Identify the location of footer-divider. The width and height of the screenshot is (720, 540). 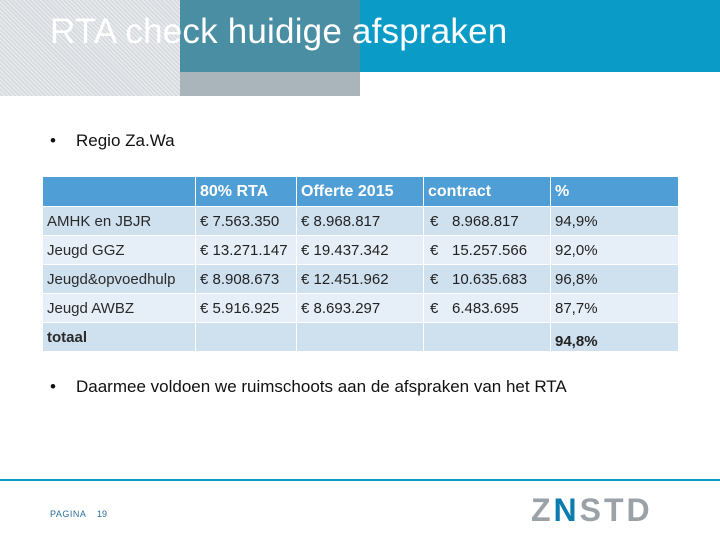
(360, 480).